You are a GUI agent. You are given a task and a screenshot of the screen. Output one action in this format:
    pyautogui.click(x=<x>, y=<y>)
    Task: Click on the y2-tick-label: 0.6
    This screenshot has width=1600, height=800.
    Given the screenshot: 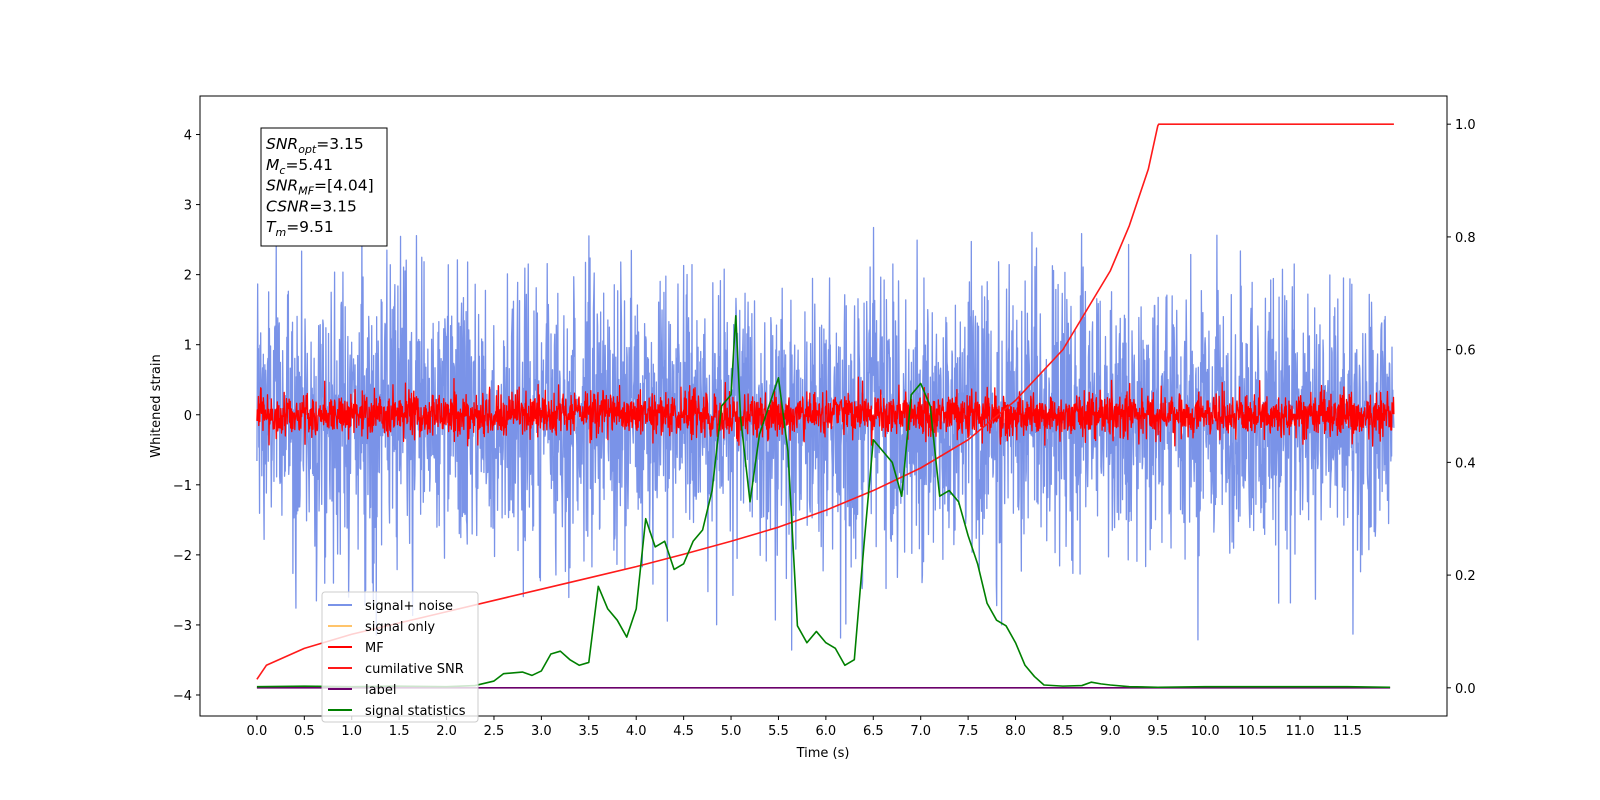 What is the action you would take?
    pyautogui.click(x=1465, y=351)
    